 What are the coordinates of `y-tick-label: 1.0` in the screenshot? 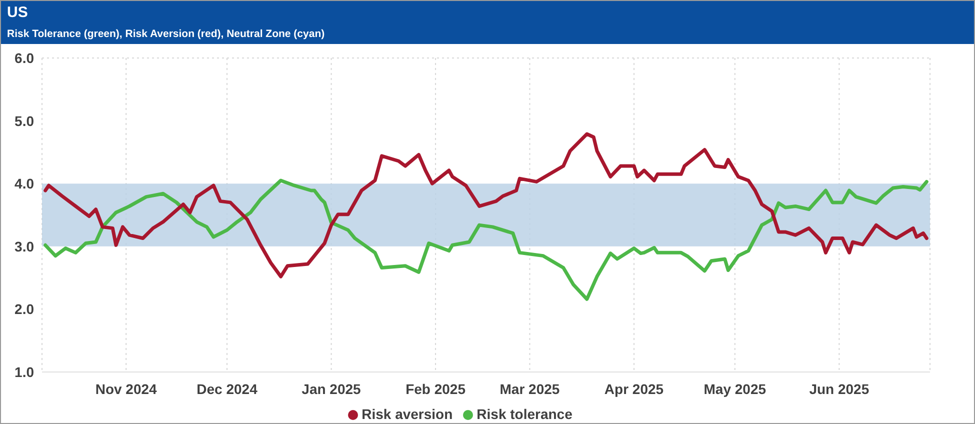 It's located at (24, 372).